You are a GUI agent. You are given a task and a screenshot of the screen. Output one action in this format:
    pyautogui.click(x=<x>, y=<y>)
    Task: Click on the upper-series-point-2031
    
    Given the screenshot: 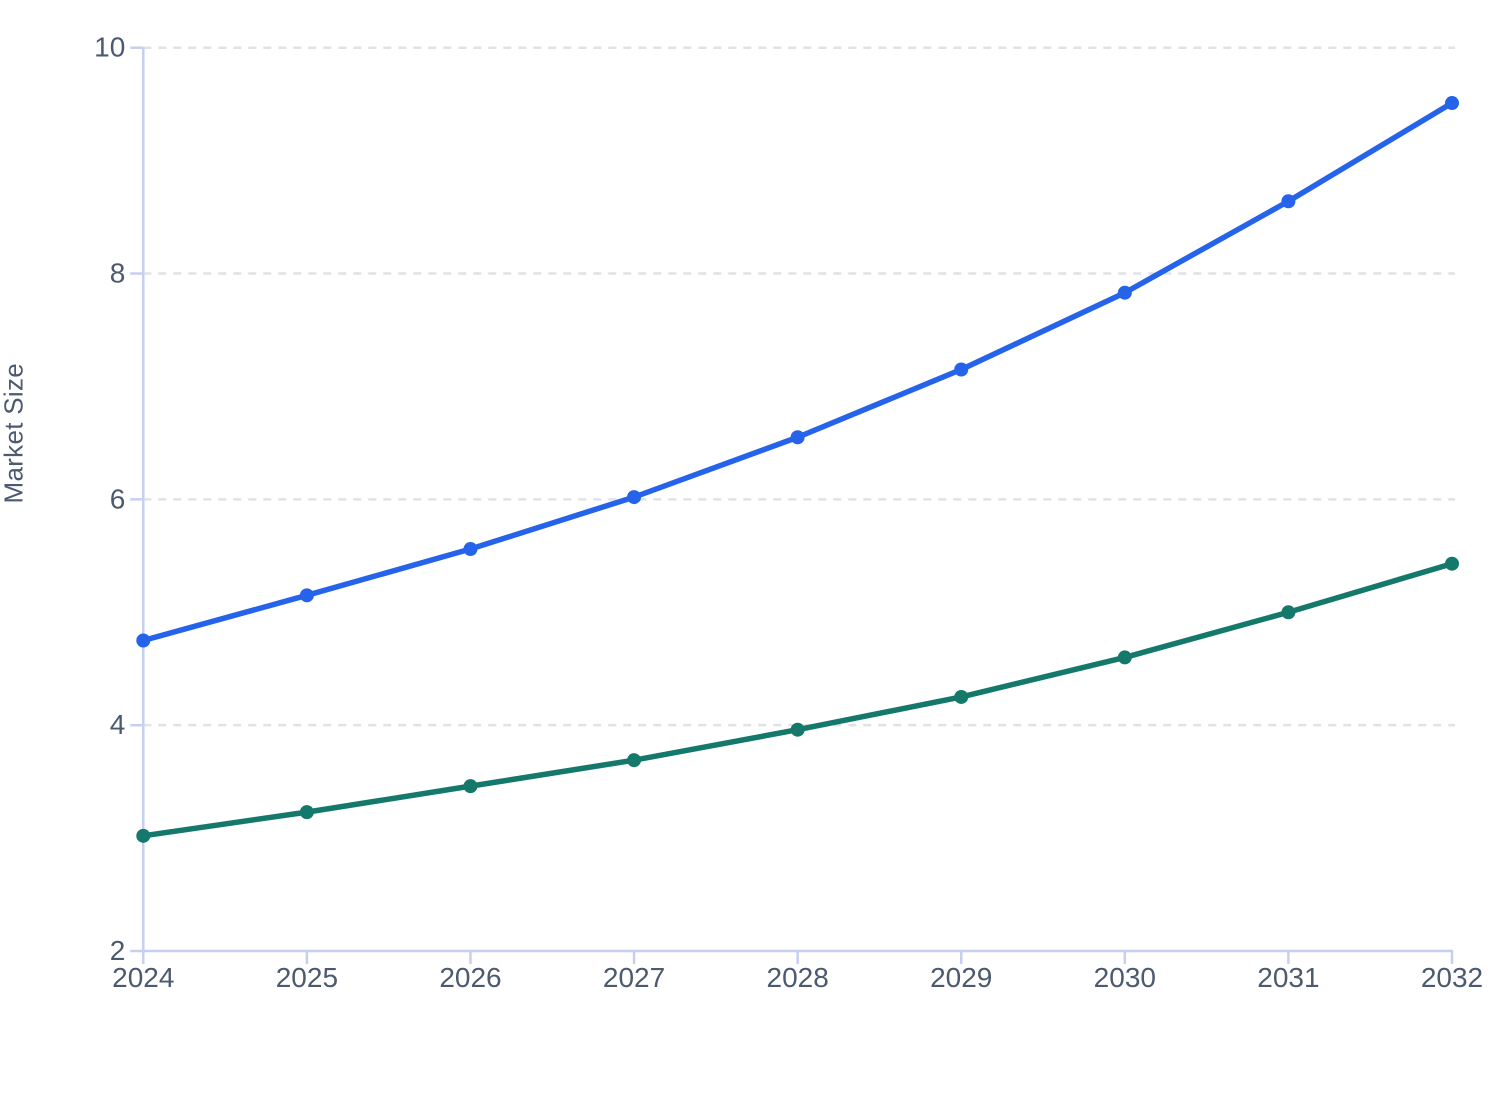 What is the action you would take?
    pyautogui.click(x=1288, y=201)
    